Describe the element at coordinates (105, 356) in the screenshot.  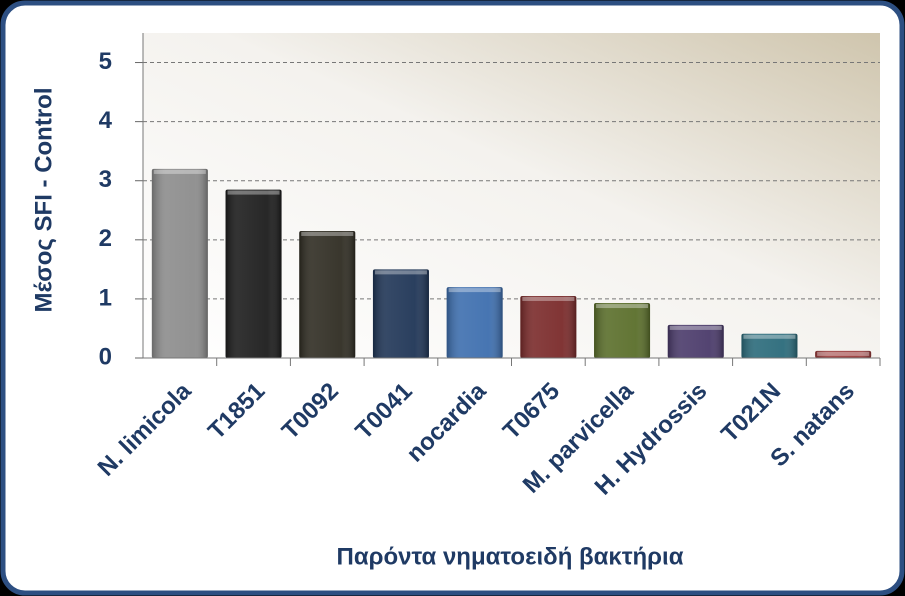
I see `y-tick-label: 0` at that location.